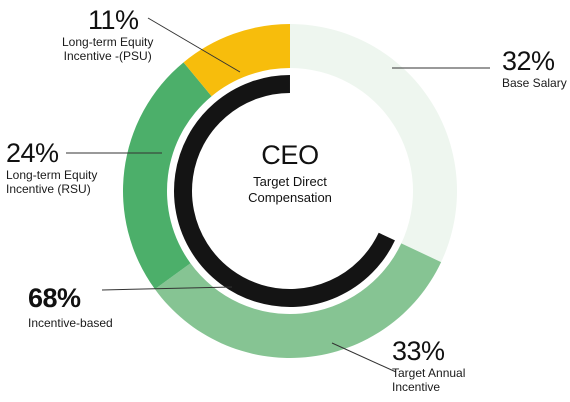 The width and height of the screenshot is (570, 402). I want to click on slice-target-annual-incentive, so click(298, 300).